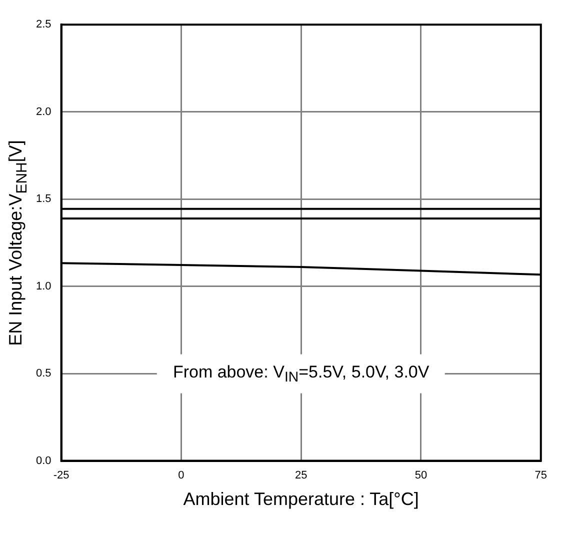 This screenshot has height=538, width=563. Describe the element at coordinates (44, 460) in the screenshot. I see `y-tick-label: 0.0` at that location.